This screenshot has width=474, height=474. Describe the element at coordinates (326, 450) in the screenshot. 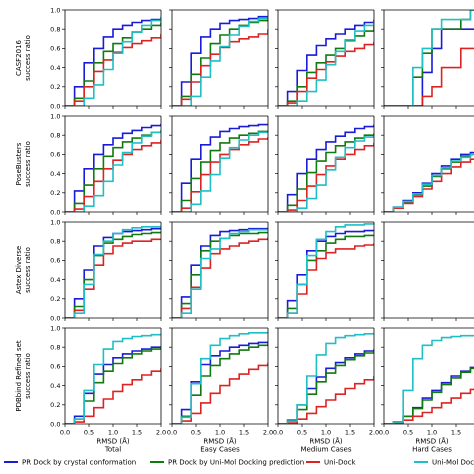

I see `column-label: Medium Cases` at that location.